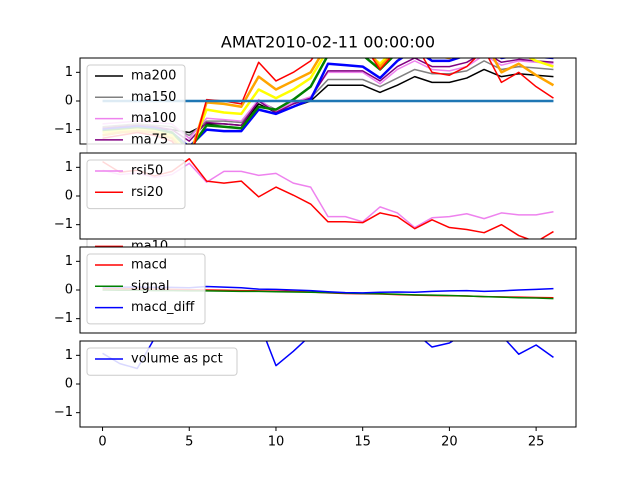  Describe the element at coordinates (315, 290) in the screenshot. I see `subplot: −1 0 1 macd signal macd_diff` at that location.